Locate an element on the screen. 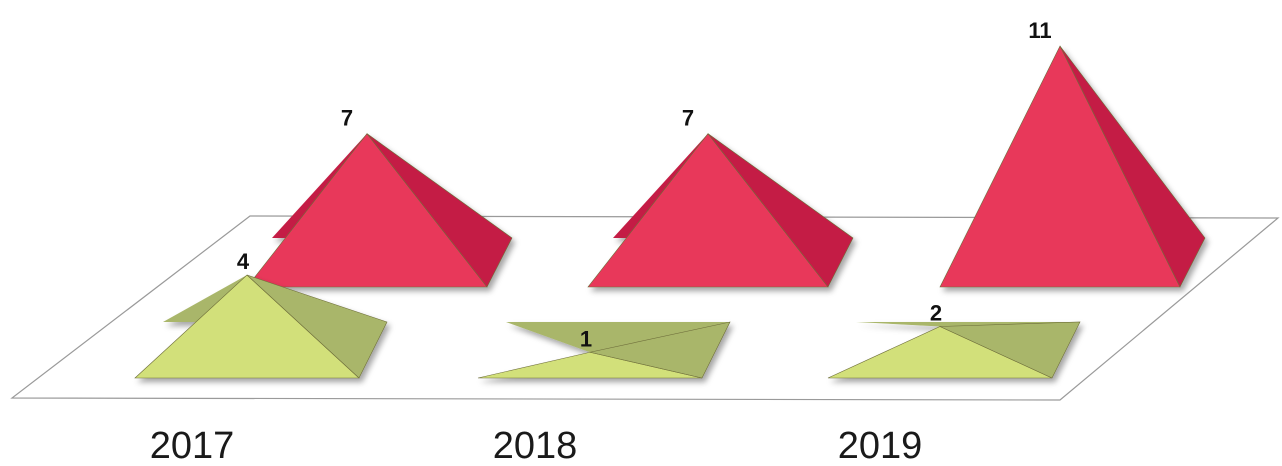 The image size is (1282, 466). back-value-label-2018: 7 is located at coordinates (688, 118).